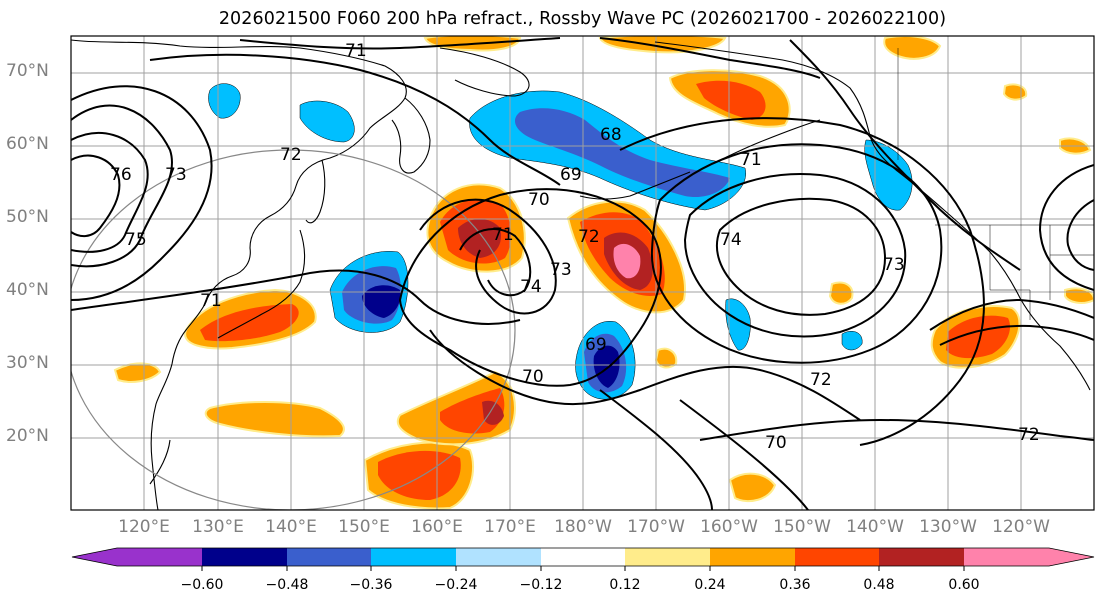  What do you see at coordinates (381, 301) in the screenshot?
I see `shade-blue-150e-core` at bounding box center [381, 301].